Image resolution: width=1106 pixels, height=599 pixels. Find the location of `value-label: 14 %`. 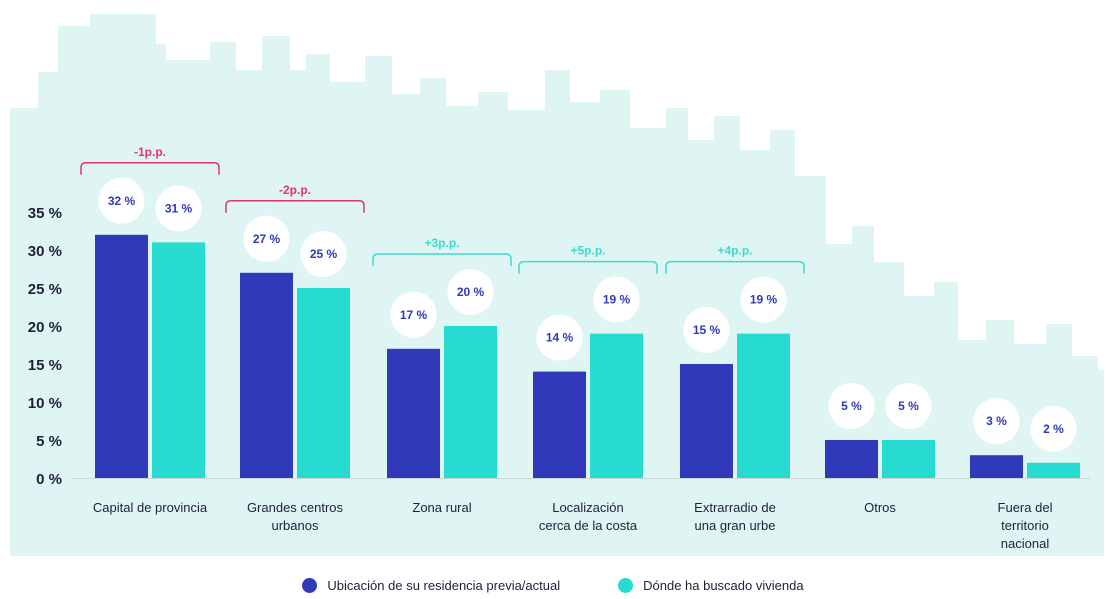

value-label: 14 % is located at coordinates (560, 338).